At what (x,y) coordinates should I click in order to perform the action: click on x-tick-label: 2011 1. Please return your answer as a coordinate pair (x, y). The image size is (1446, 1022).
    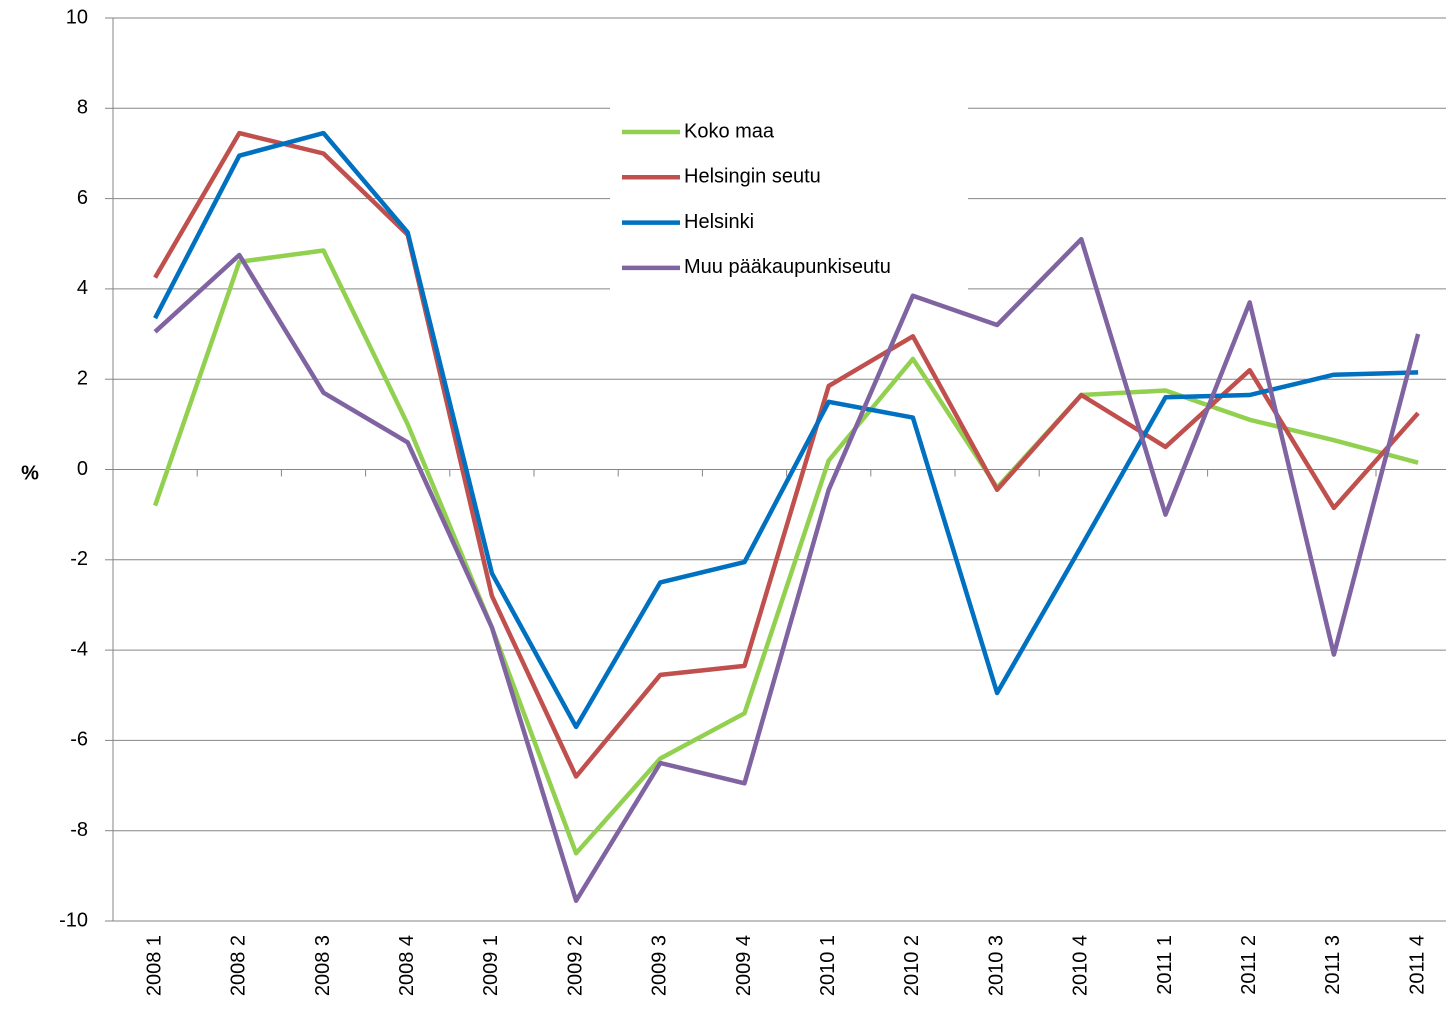
    Looking at the image, I should click on (1165, 965).